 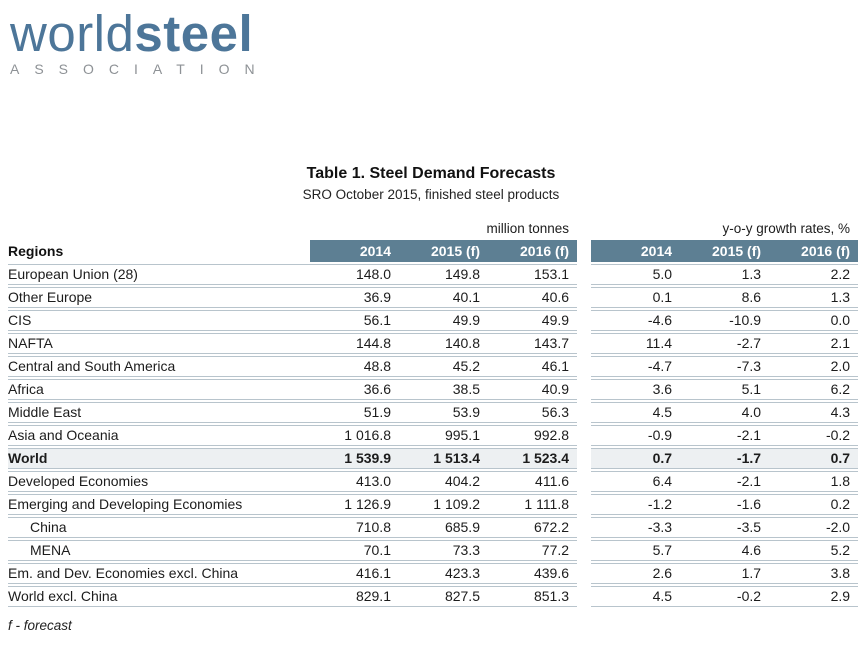 I want to click on tonnes-value: 149.8, so click(x=443, y=274).